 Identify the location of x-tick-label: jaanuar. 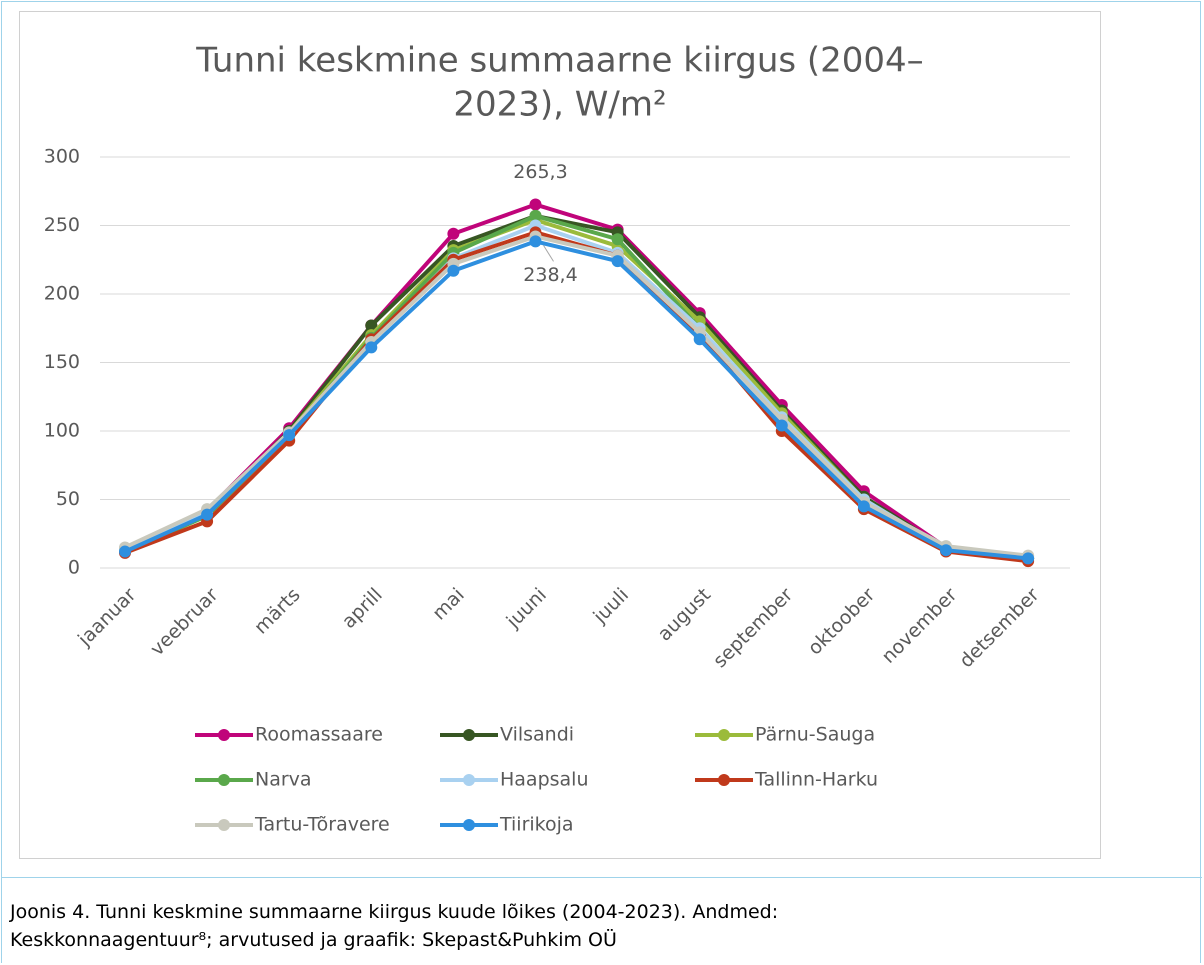
(106, 617).